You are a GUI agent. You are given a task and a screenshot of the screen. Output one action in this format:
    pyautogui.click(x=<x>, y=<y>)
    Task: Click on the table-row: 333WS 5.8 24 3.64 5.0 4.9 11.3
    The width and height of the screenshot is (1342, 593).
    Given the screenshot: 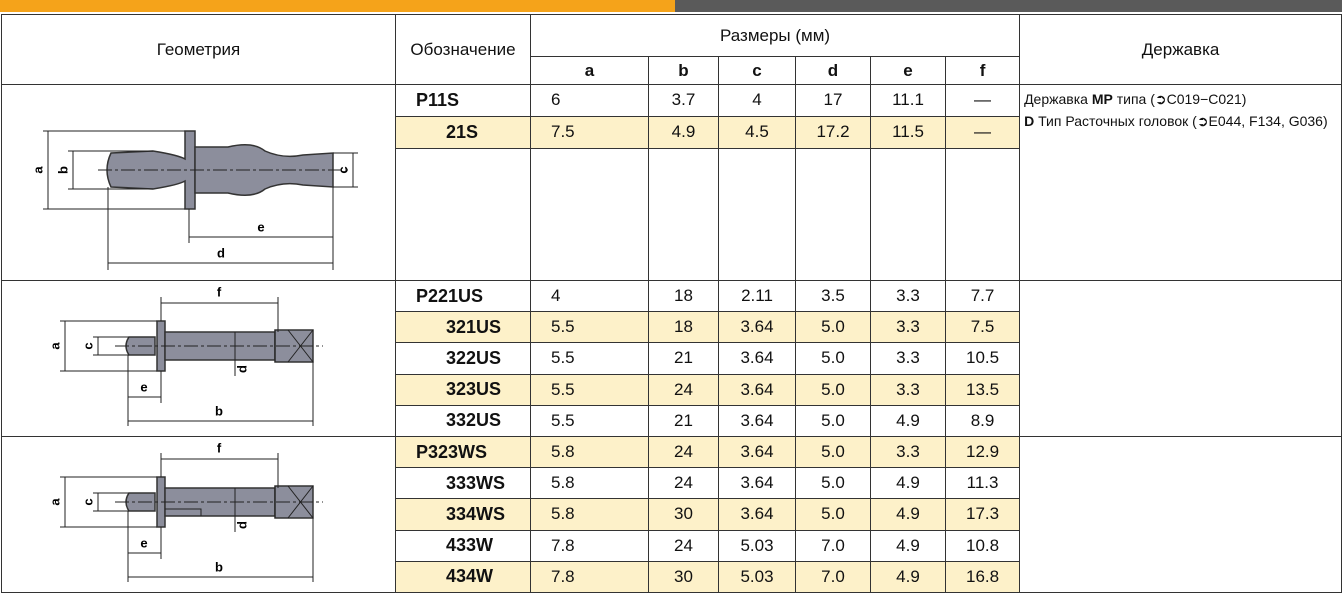 What is the action you would take?
    pyautogui.click(x=672, y=483)
    